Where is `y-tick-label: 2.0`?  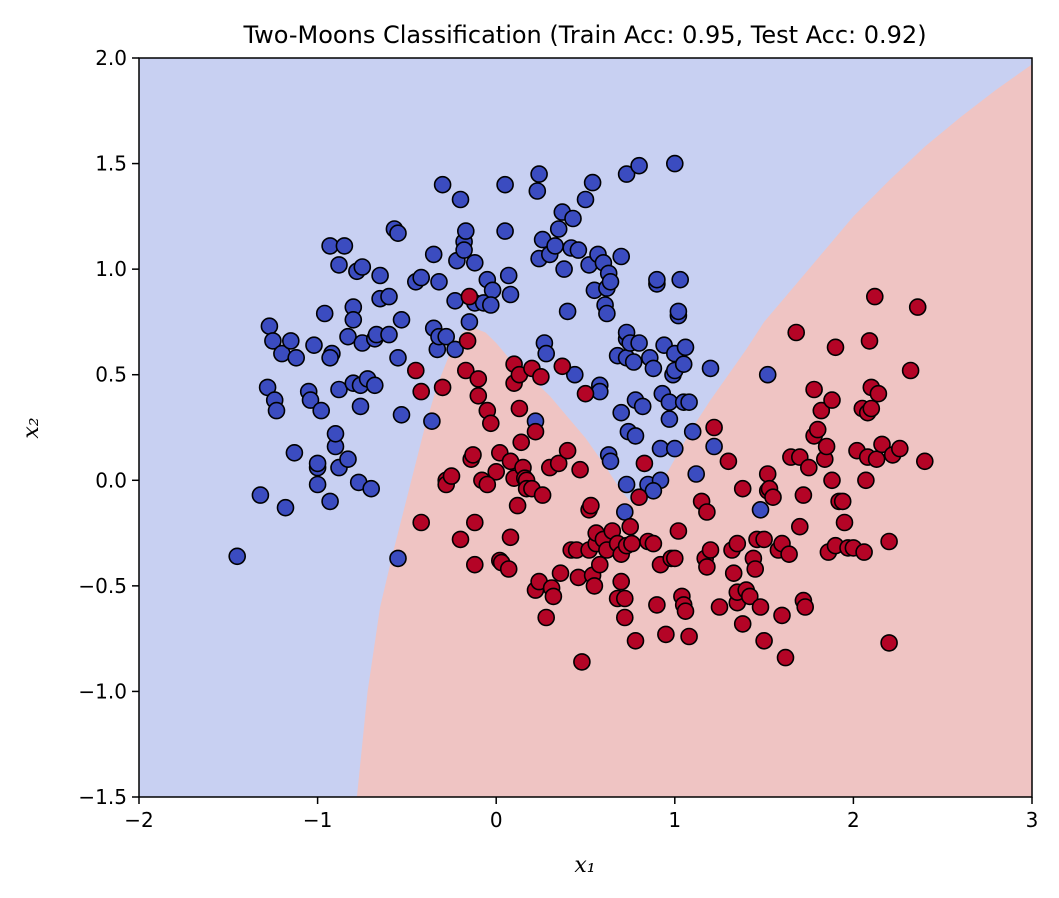 y-tick-label: 2.0 is located at coordinates (111, 58).